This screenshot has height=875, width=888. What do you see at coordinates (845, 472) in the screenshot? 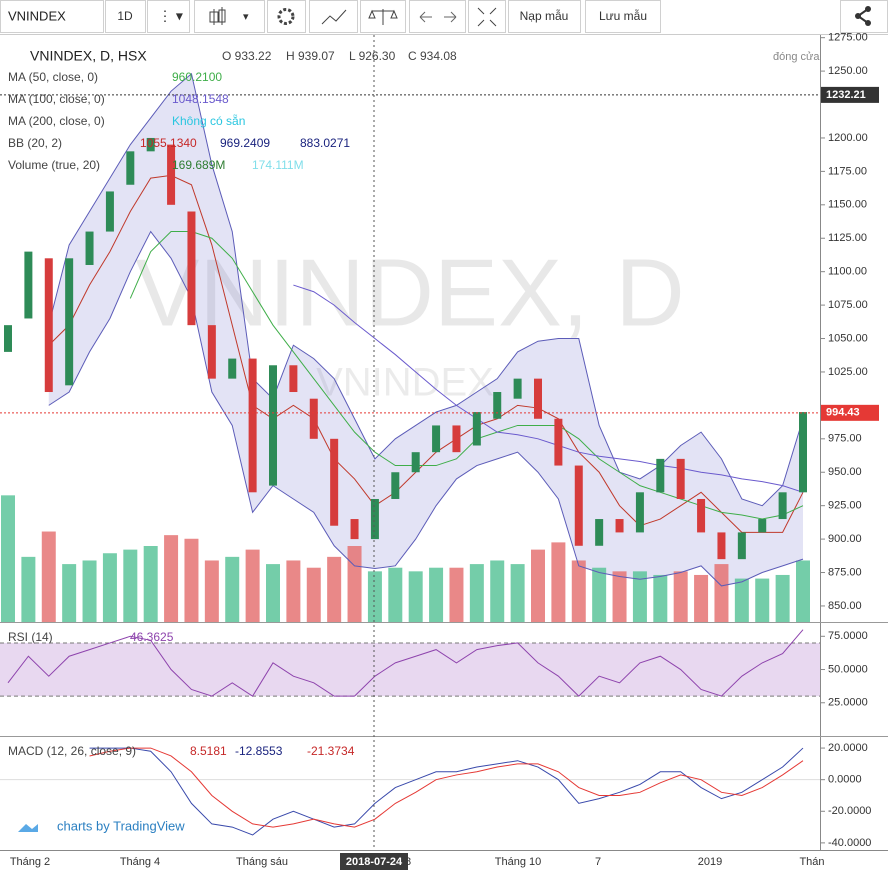
I see `y-tick-label: 950.00` at bounding box center [845, 472].